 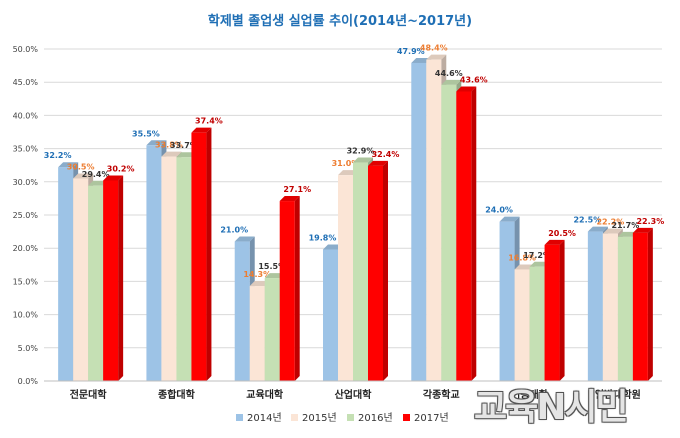 What do you see at coordinates (121, 168) in the screenshot?
I see `data-label: 30.2%` at bounding box center [121, 168].